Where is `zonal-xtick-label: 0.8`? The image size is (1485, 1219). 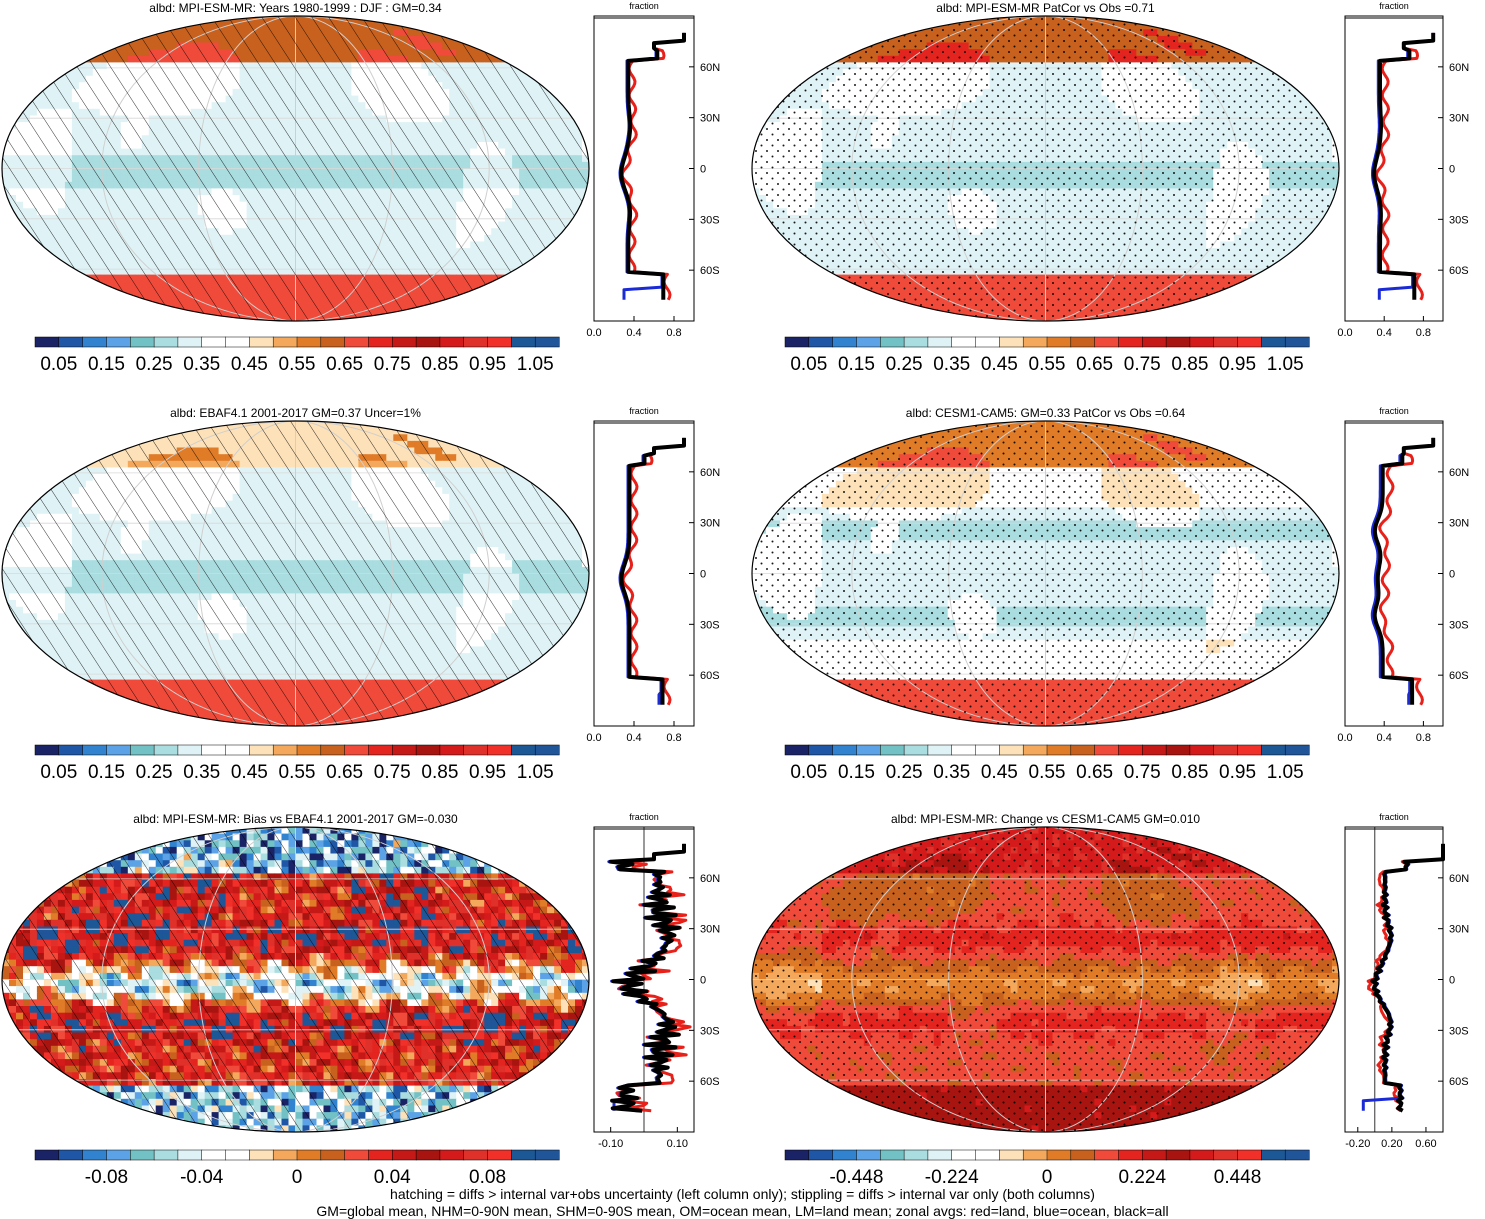
zonal-xtick-label: 0.8 is located at coordinates (673, 333).